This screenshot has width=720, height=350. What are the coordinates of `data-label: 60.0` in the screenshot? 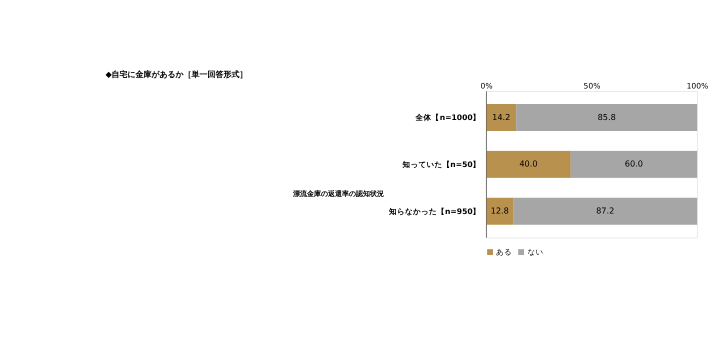 It's located at (633, 163).